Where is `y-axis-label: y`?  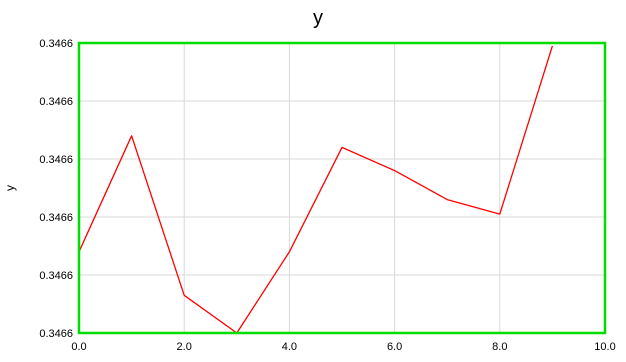 y-axis-label: y is located at coordinates (10, 188).